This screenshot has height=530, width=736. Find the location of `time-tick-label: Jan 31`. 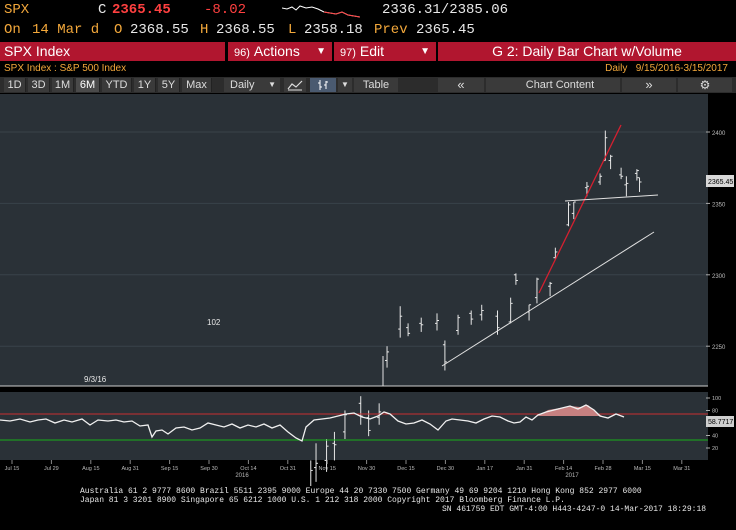

time-tick-label: Jan 31 is located at coordinates (524, 469).